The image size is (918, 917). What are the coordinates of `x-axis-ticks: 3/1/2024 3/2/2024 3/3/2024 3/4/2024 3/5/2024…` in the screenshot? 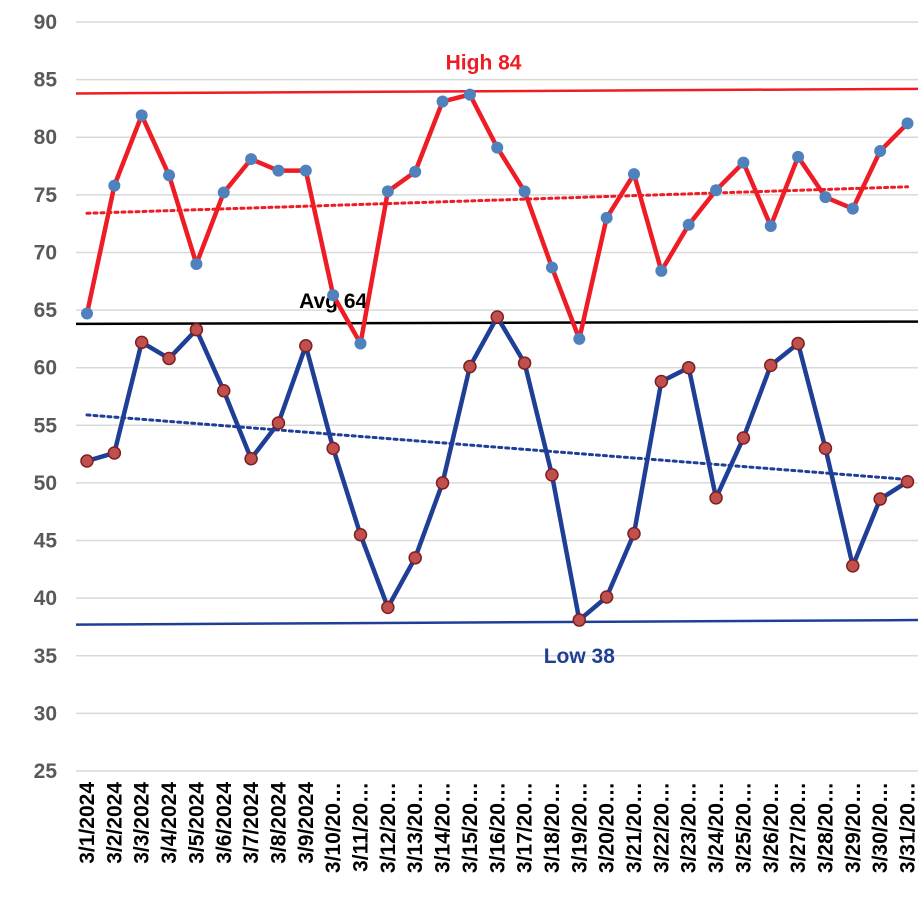 It's located at (497, 827).